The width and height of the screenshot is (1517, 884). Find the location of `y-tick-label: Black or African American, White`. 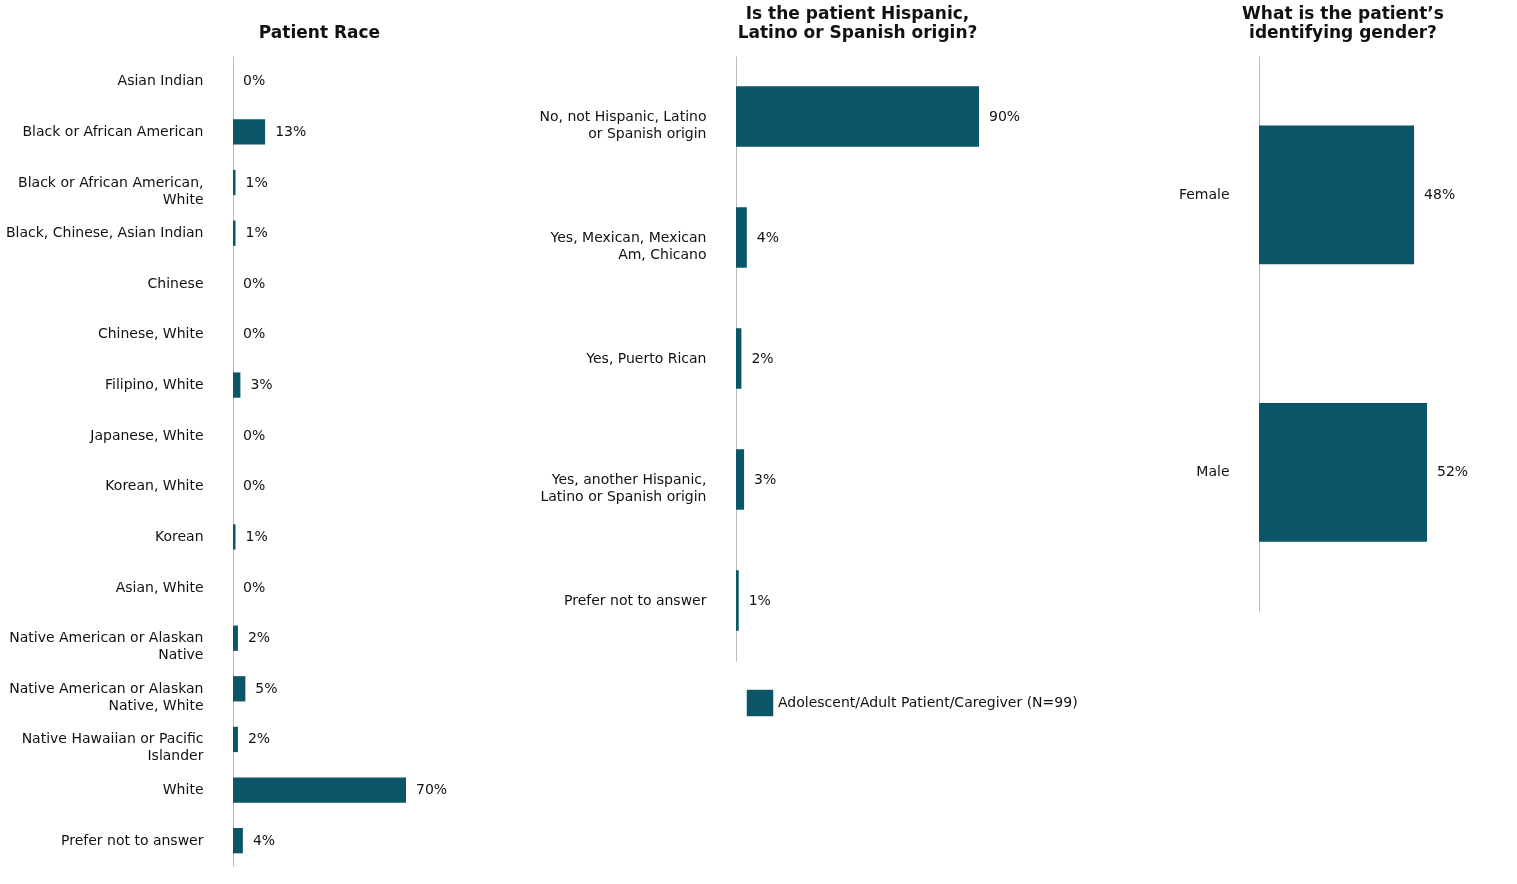

y-tick-label: Black or African American, White is located at coordinates (111, 190).